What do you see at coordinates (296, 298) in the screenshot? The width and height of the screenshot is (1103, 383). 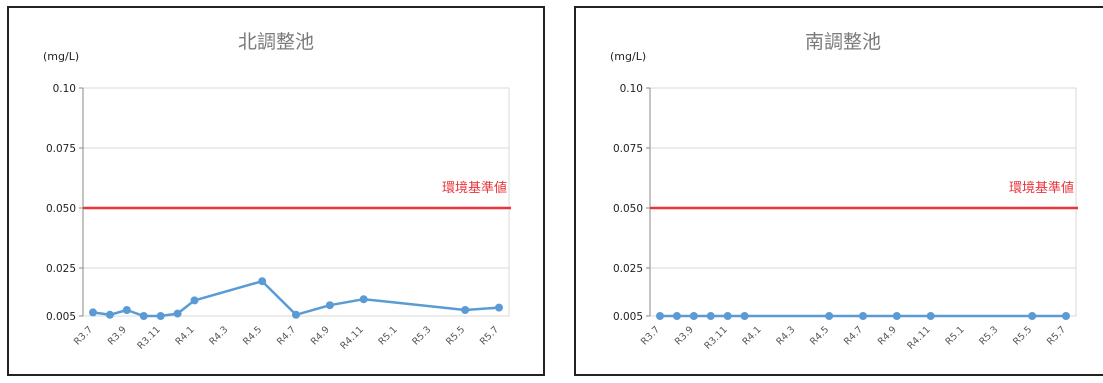 I see `series-line` at bounding box center [296, 298].